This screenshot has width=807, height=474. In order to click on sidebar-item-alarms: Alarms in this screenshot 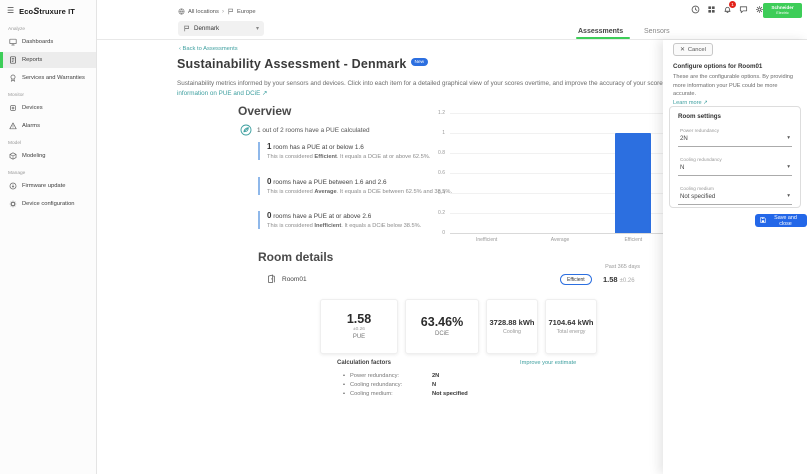, I will do `click(48, 126)`.